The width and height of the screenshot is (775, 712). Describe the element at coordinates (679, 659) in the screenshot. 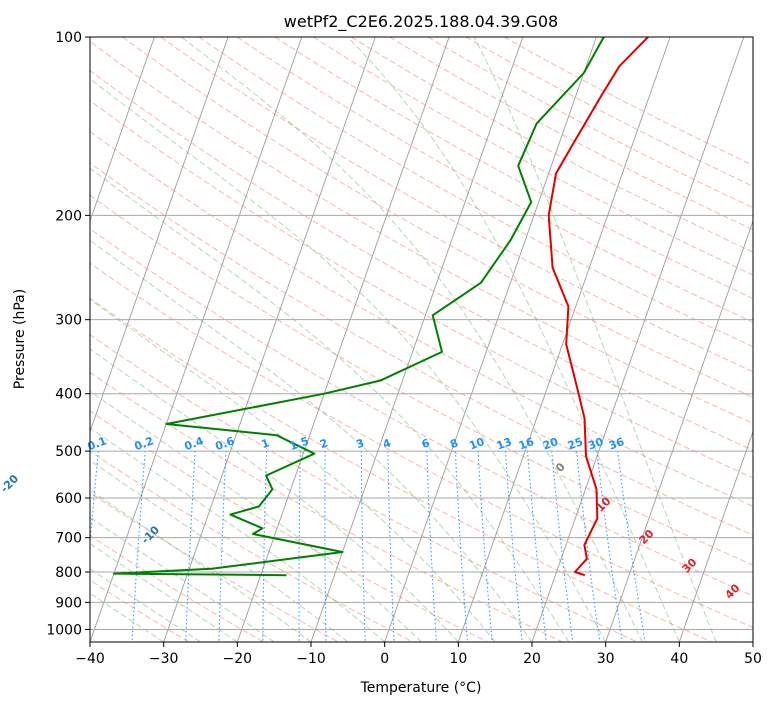

I see `x-tick-label: 40` at that location.